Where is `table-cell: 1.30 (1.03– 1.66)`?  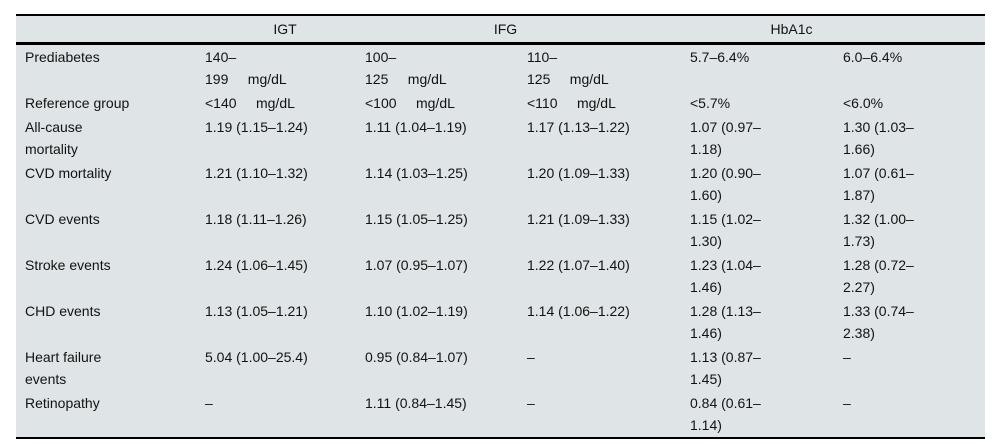 table-cell: 1.30 (1.03– 1.66) is located at coordinates (878, 138).